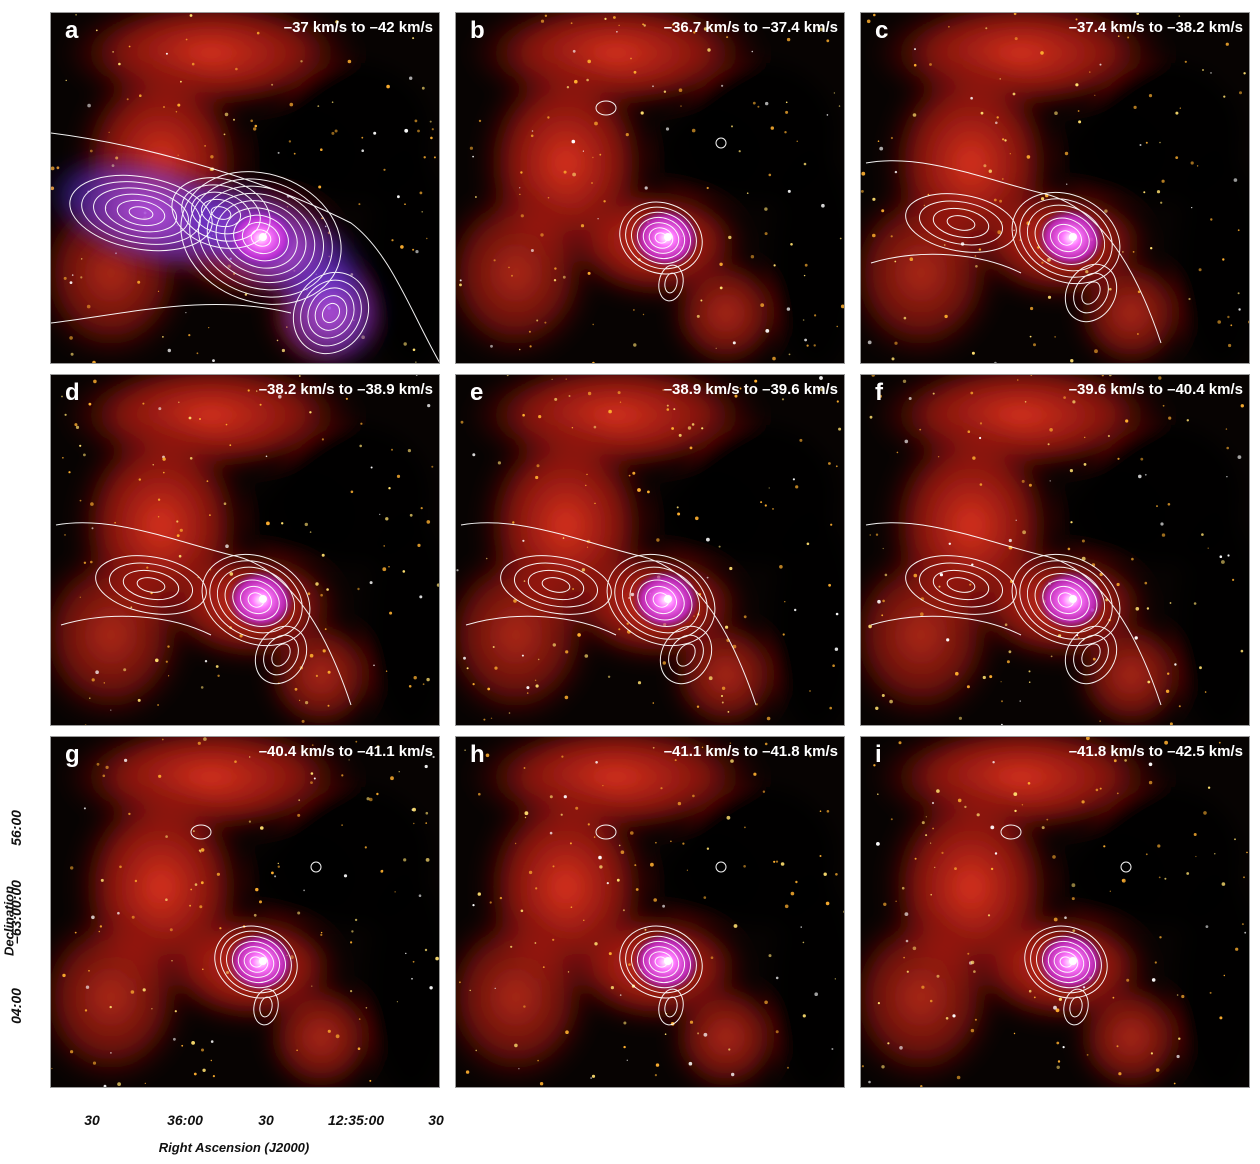 This screenshot has height=1164, width=1260. Describe the element at coordinates (436, 1120) in the screenshot. I see `x-tick-30-c: 30` at that location.